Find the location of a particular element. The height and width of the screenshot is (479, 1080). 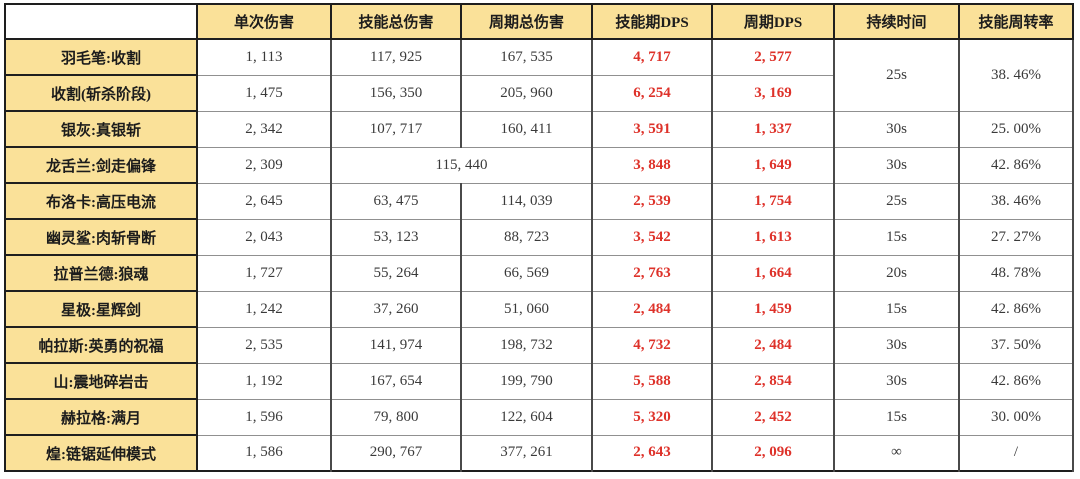

row-header: 山:震地碎岩击 is located at coordinates (101, 381).